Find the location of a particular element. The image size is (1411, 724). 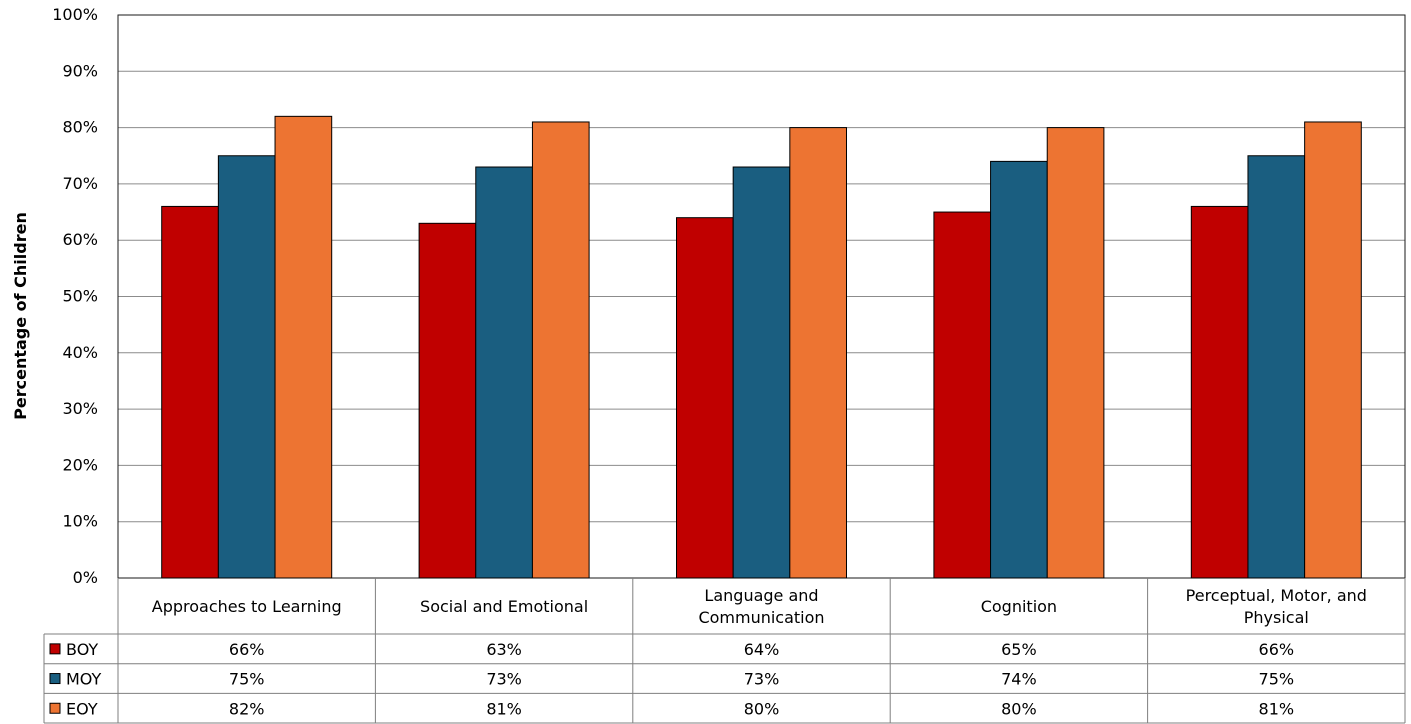

y-tick-label: 90% is located at coordinates (80, 70).